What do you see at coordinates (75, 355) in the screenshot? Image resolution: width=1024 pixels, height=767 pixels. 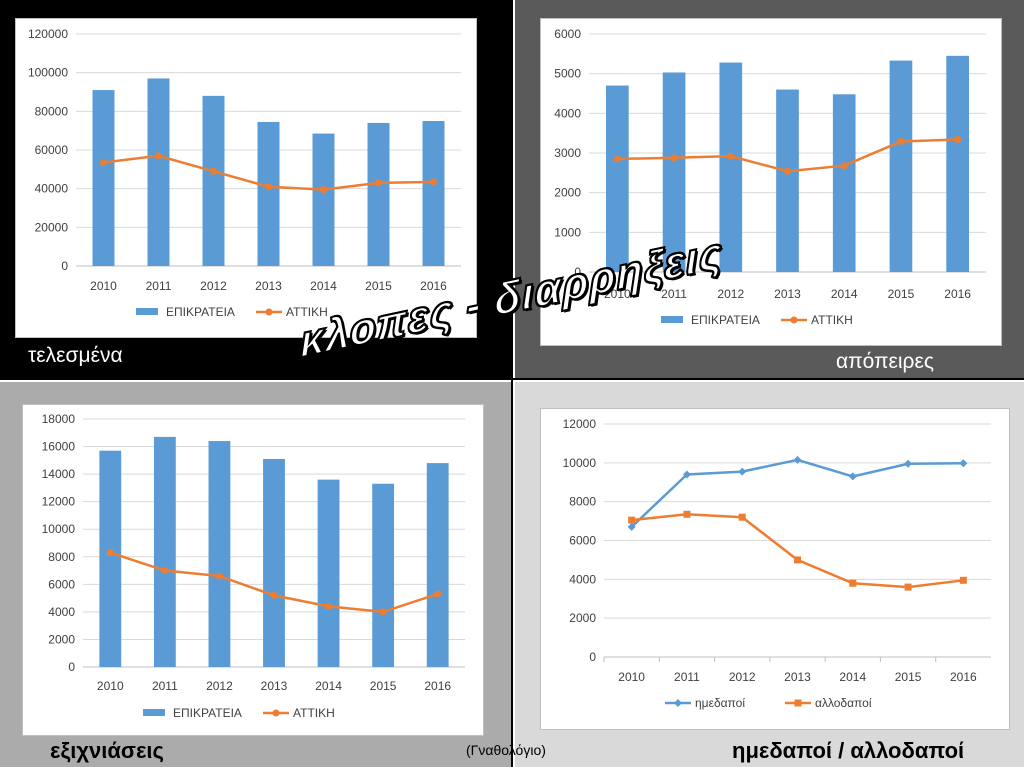 I see `caption-committed: τελεσμένα` at bounding box center [75, 355].